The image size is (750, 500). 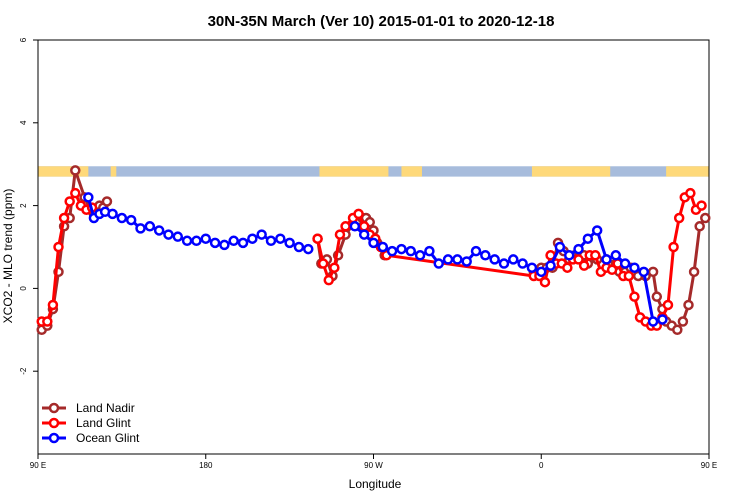 I want to click on x-tick-label-0: 90 E, so click(x=38, y=465).